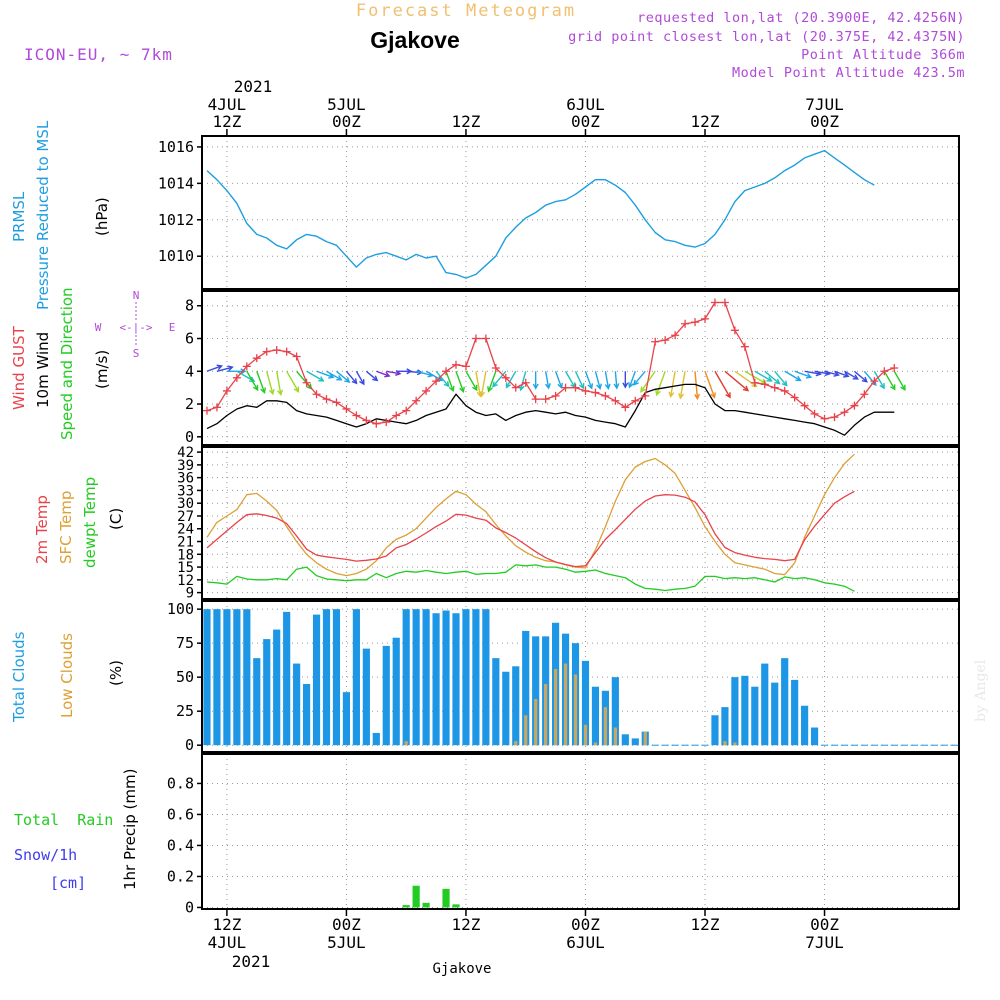 The image size is (1000, 1000). Describe the element at coordinates (185, 491) in the screenshot. I see `ytick-label: 33` at that location.